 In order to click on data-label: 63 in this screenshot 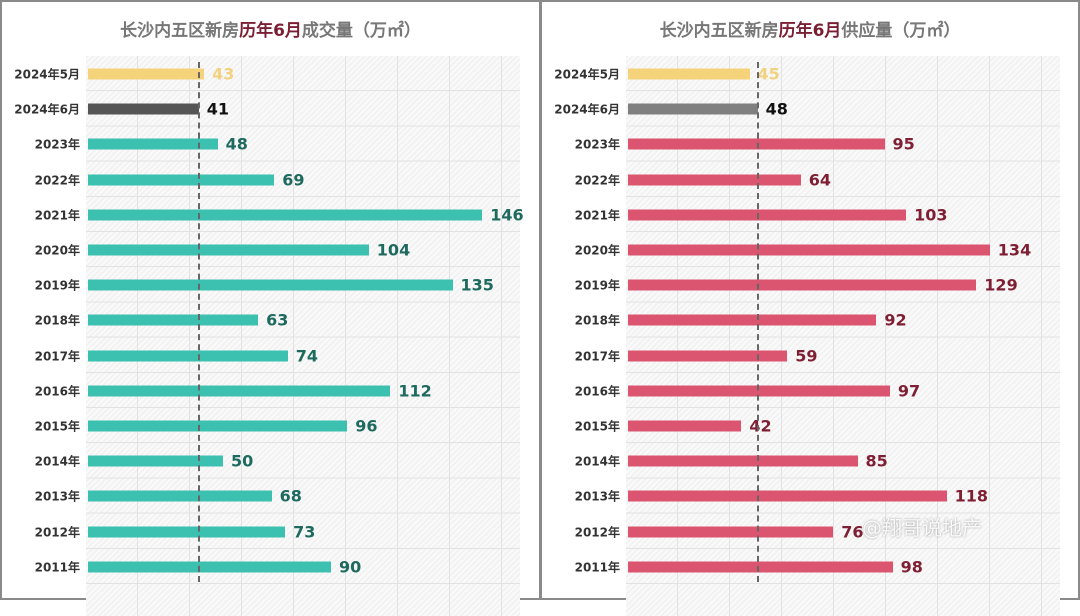, I will do `click(277, 320)`.